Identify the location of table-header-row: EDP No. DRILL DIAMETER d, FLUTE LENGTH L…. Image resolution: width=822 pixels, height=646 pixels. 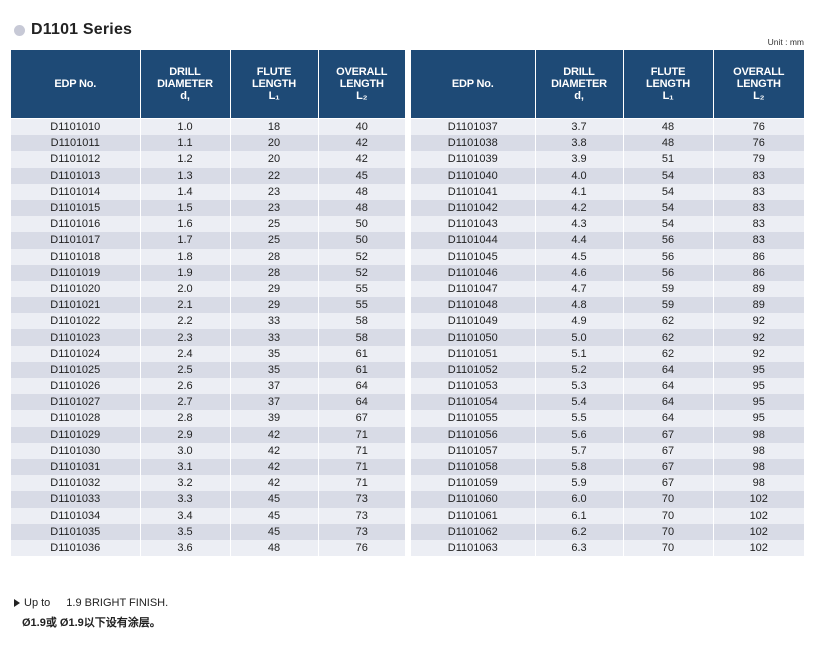
(208, 84).